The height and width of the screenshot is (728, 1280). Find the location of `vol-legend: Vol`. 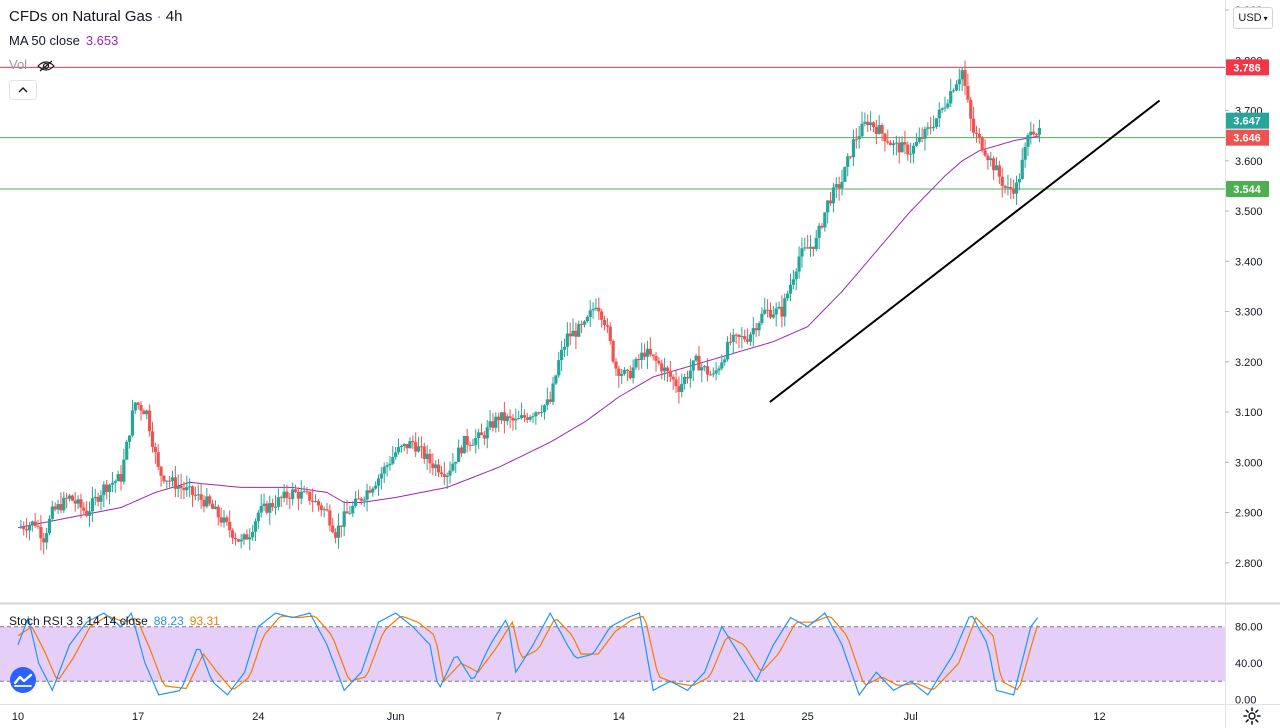

vol-legend: Vol is located at coordinates (32, 65).